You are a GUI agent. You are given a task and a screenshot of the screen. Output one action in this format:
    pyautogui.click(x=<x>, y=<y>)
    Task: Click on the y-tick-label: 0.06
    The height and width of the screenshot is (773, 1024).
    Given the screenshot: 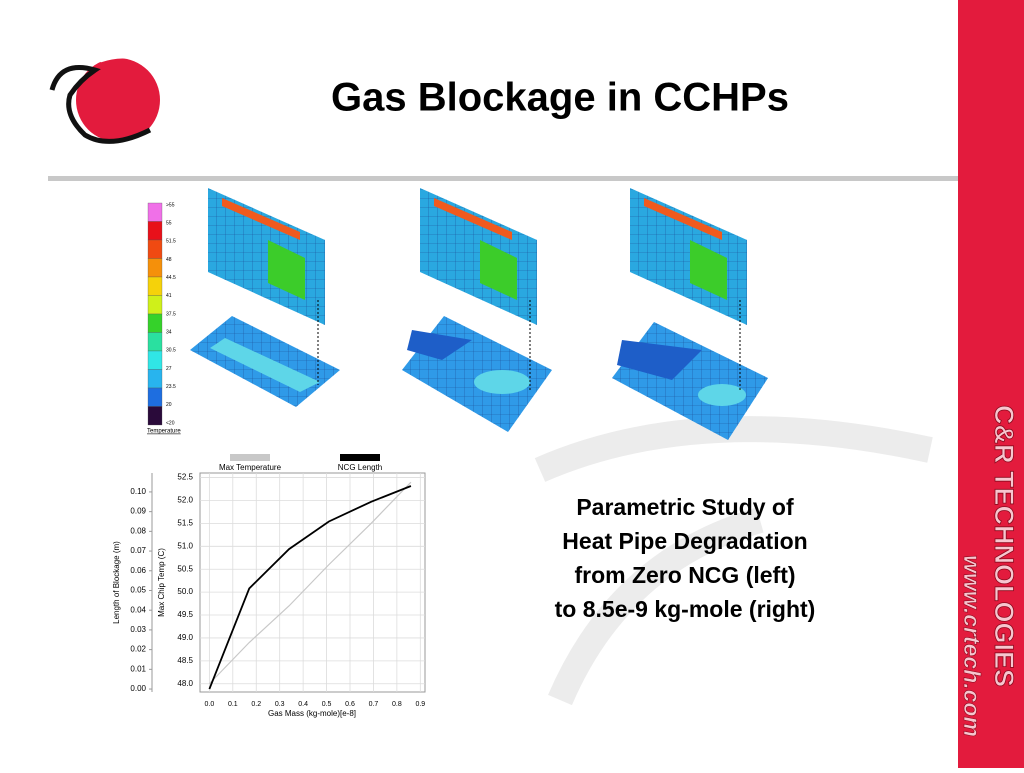 What is the action you would take?
    pyautogui.click(x=138, y=570)
    